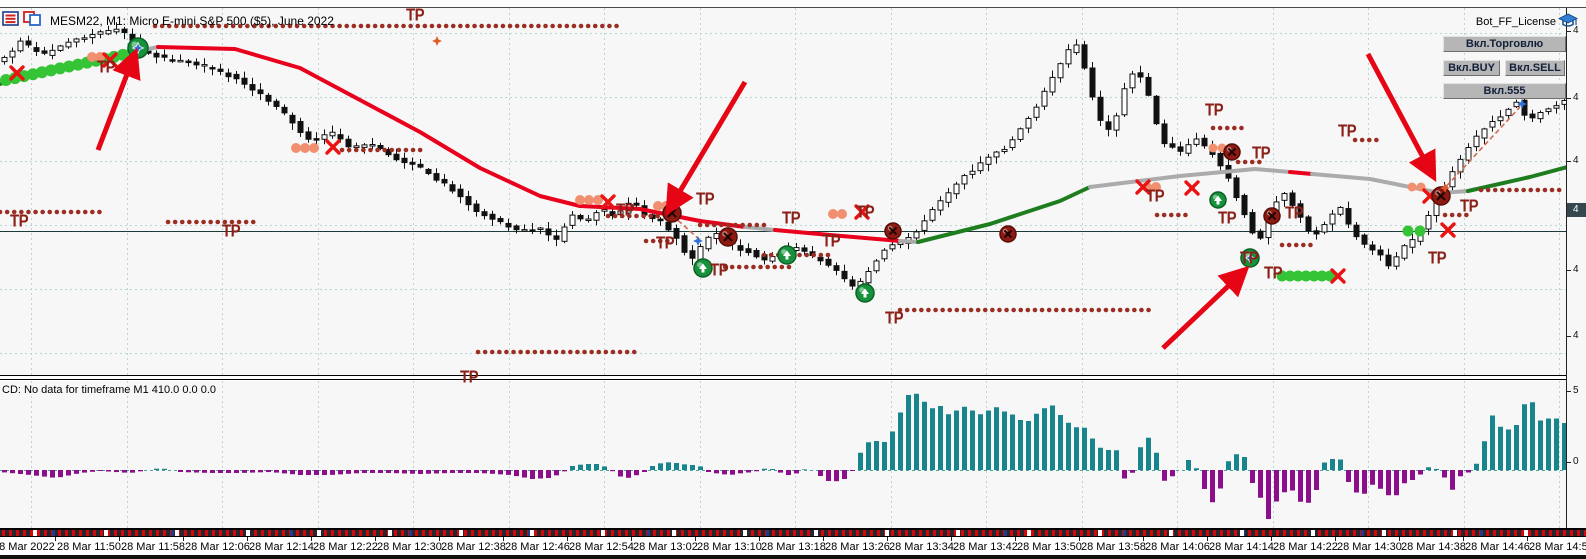 This screenshot has height=559, width=1586. I want to click on enable-buy-button: Вкл.BUY, so click(1471, 68).